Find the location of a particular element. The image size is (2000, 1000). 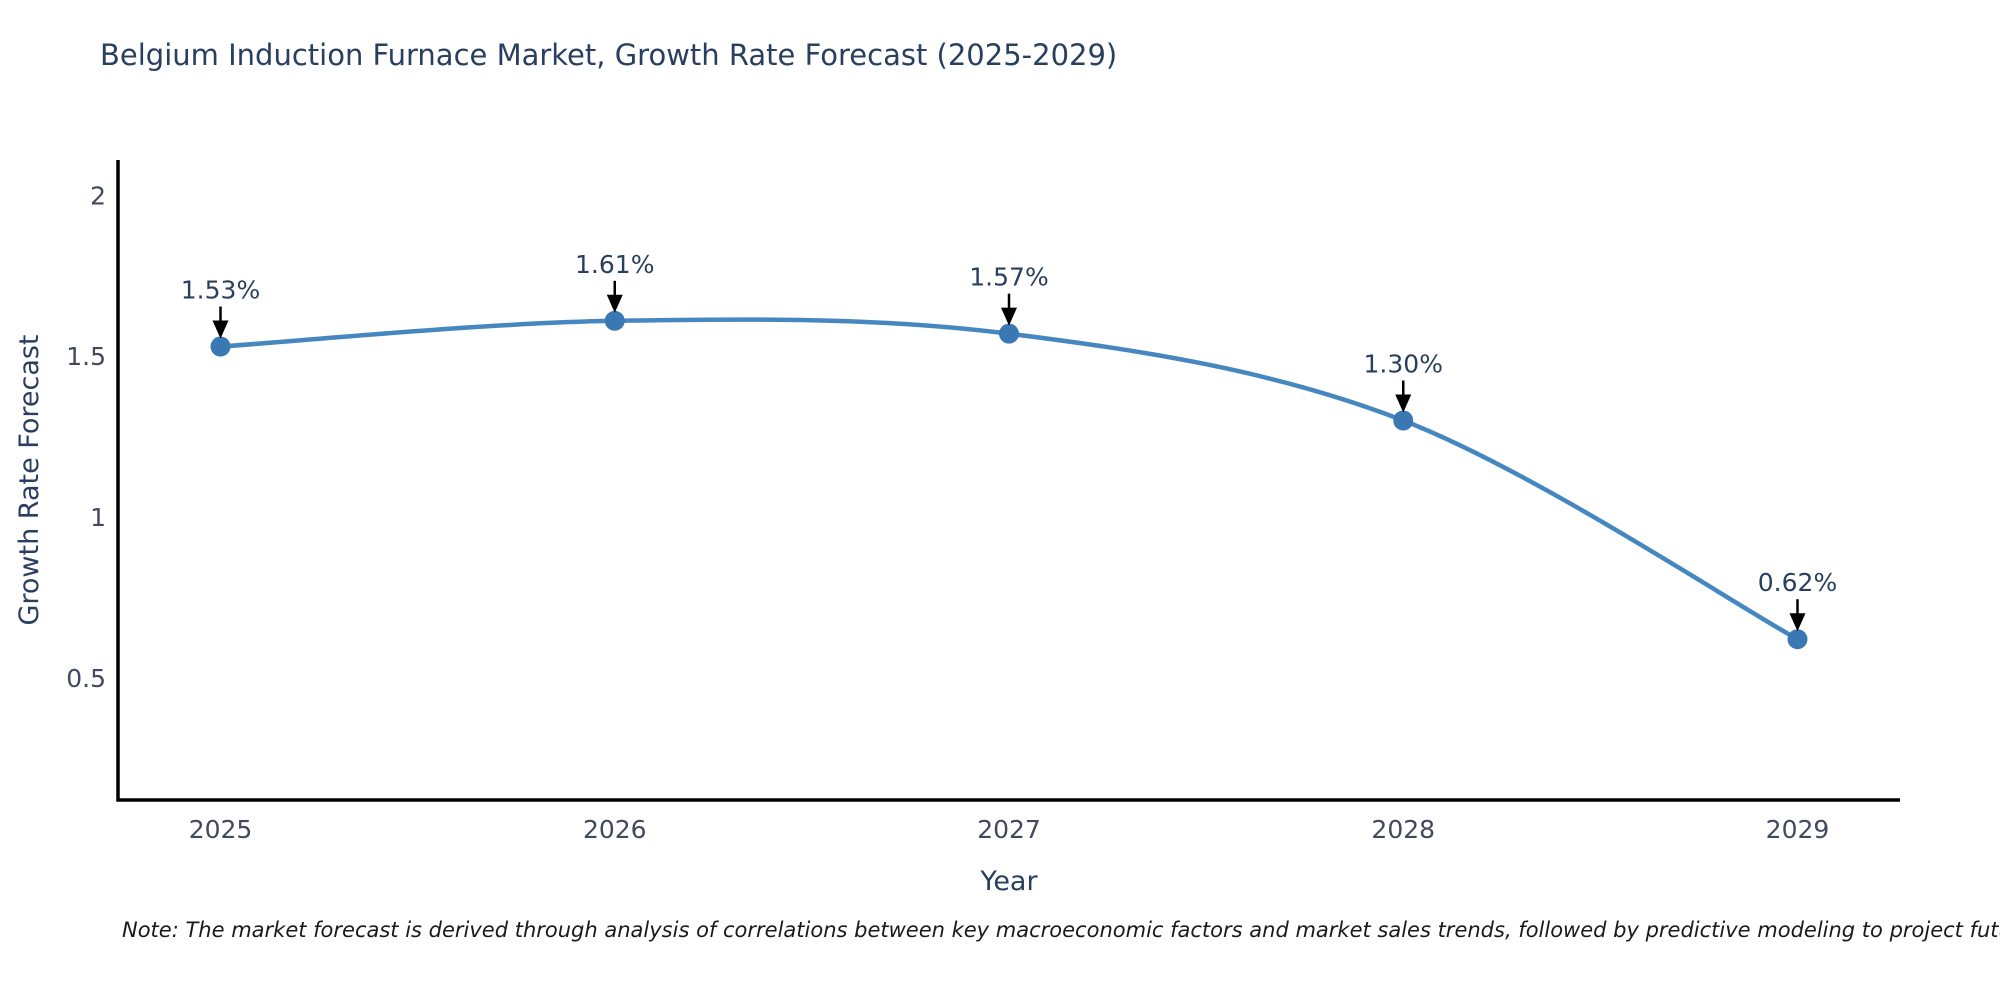

y-tick-label: 1 is located at coordinates (98, 517).